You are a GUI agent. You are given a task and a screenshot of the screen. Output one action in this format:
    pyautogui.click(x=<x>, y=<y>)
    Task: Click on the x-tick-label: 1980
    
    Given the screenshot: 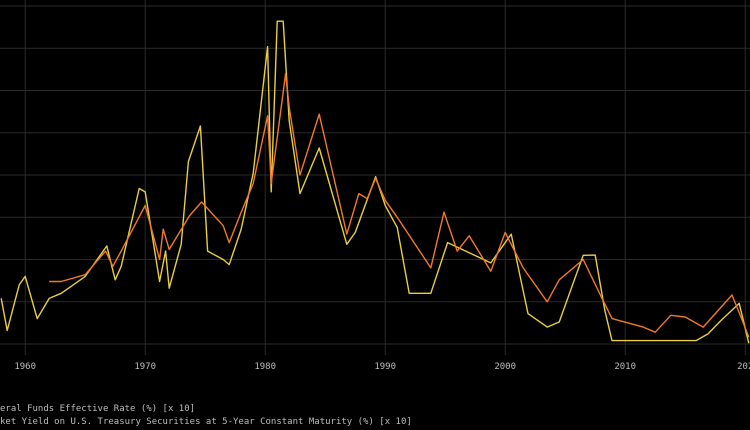 What is the action you would take?
    pyautogui.click(x=265, y=367)
    